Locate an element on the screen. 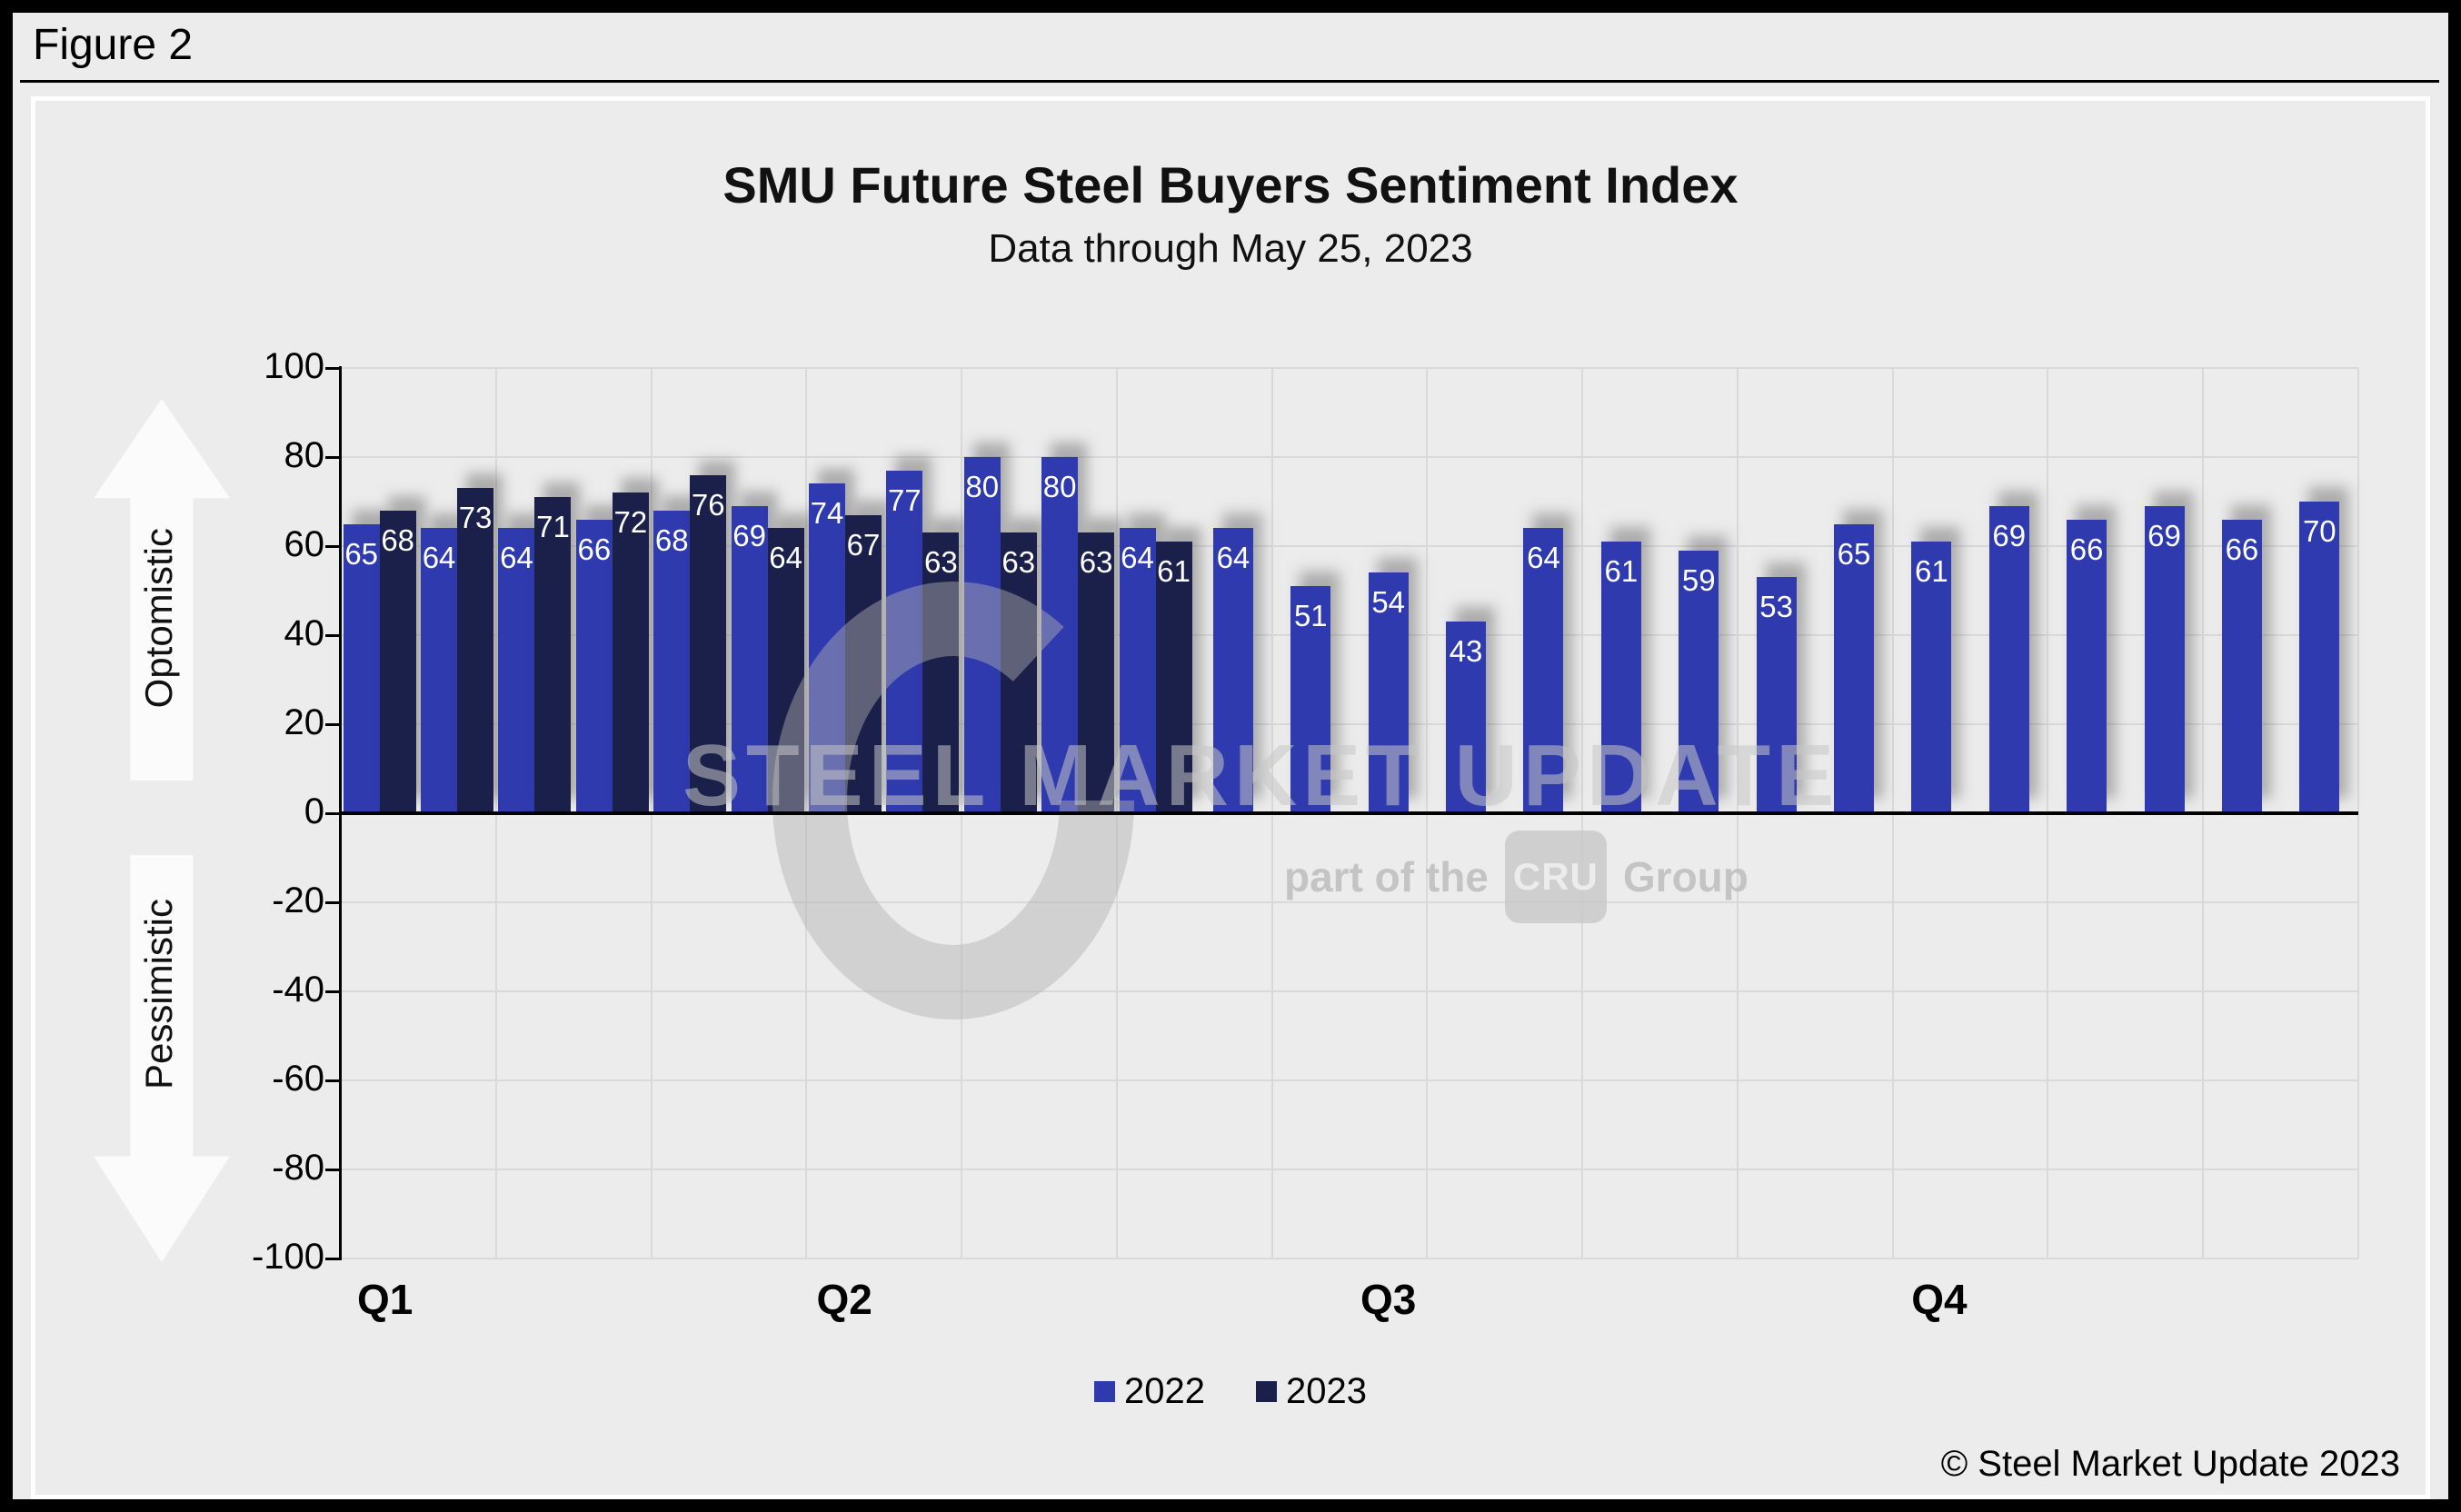 Image resolution: width=2461 pixels, height=1512 pixels. header-rule is located at coordinates (1229, 81).